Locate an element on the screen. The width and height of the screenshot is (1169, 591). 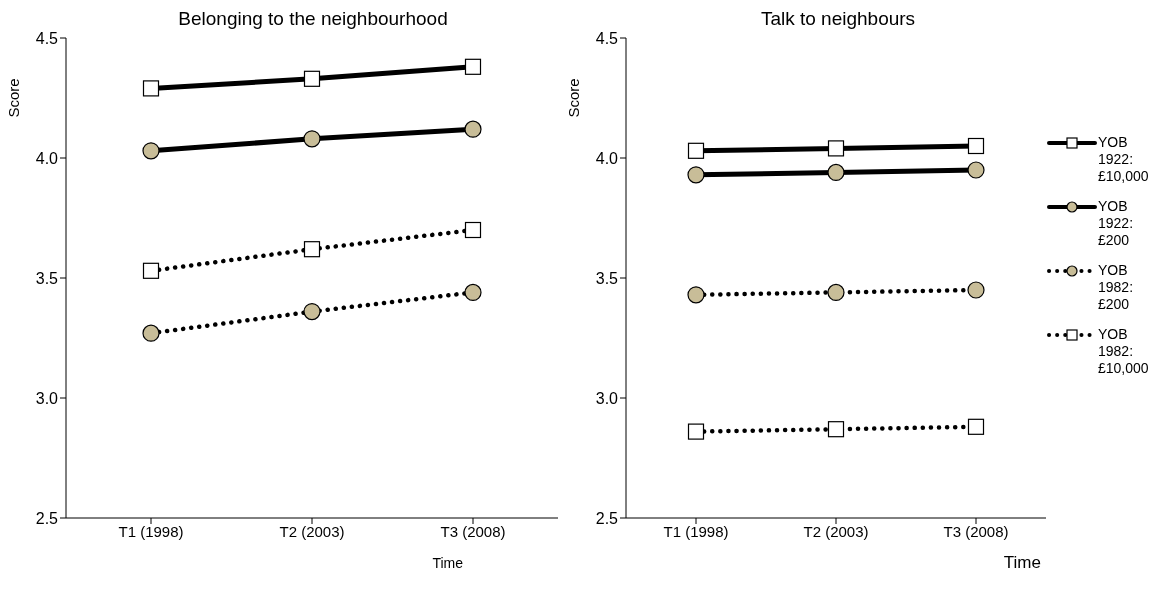
legend-label: YOB 1922: £10,000 is located at coordinates (1124, 159).